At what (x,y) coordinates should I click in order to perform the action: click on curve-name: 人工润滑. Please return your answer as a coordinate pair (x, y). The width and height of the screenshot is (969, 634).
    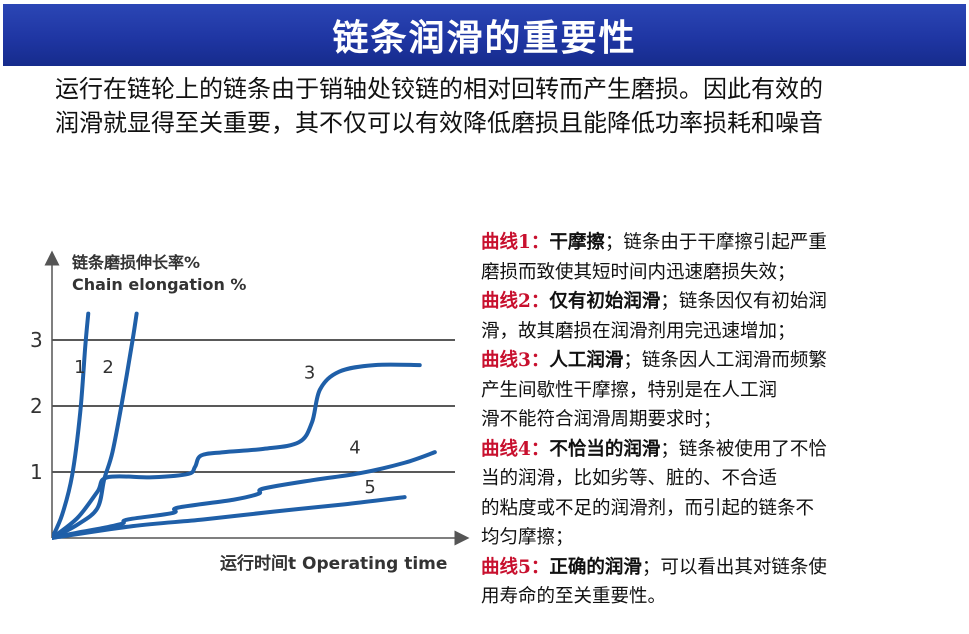
    Looking at the image, I should click on (586, 360).